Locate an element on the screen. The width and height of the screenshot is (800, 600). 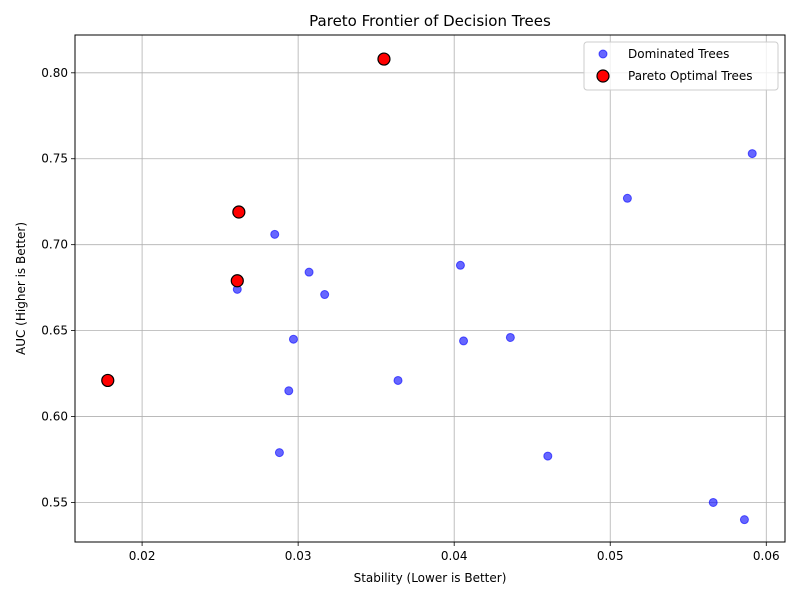
legend: Dominated Trees Pareto Optimal Trees is located at coordinates (681, 66).